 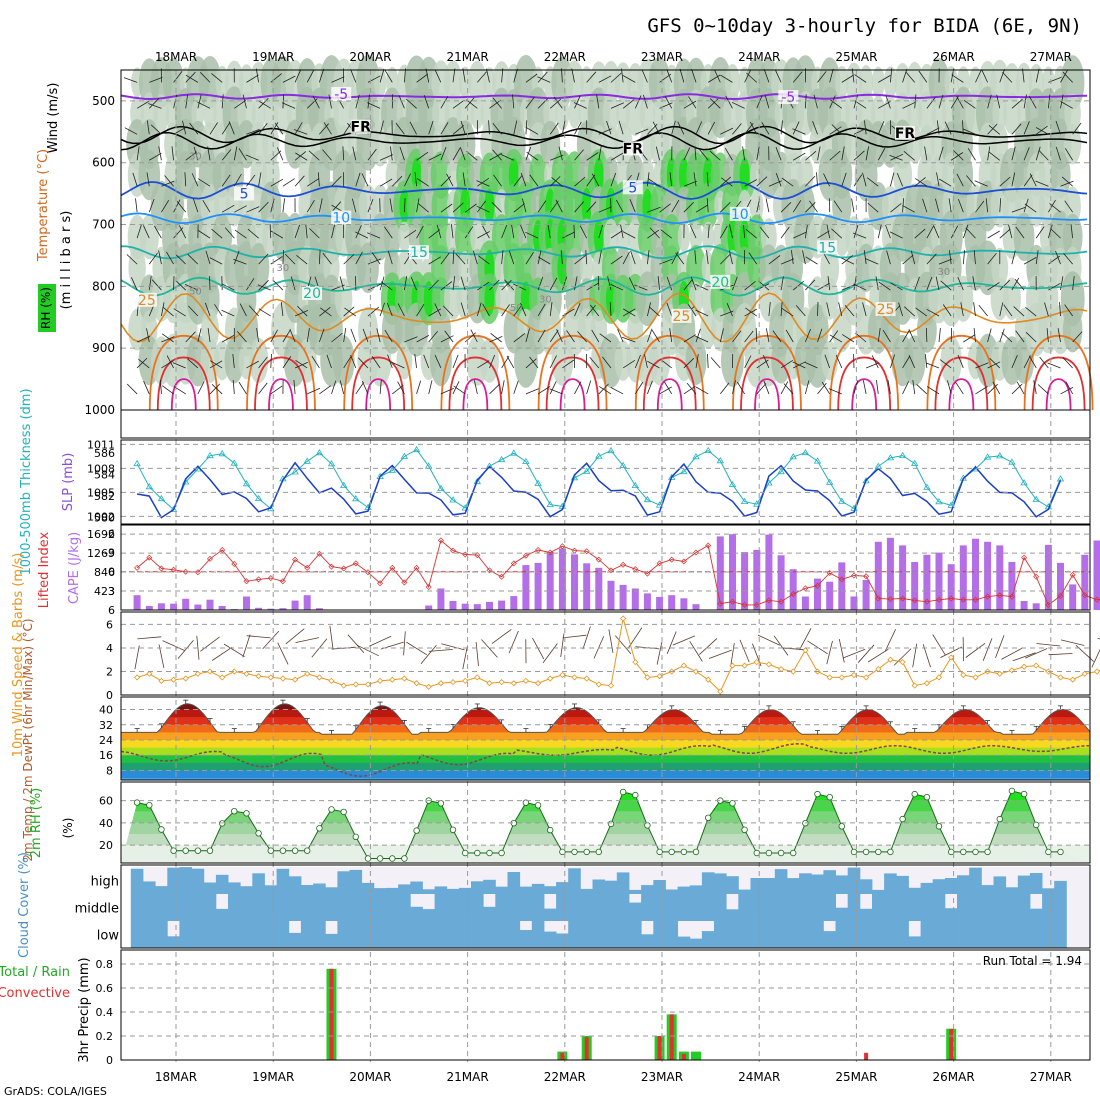 What do you see at coordinates (378, 372) in the screenshot?
I see `isotherm-dome` at bounding box center [378, 372].